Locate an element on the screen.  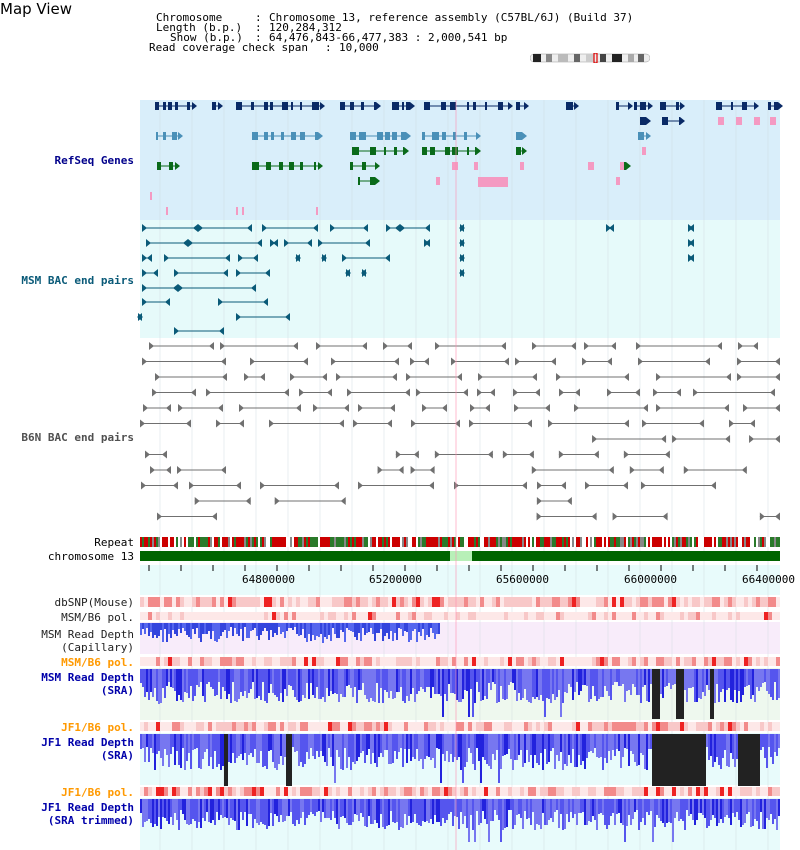
track-label-msm-depth-sra: MSM Read Depth is located at coordinates (87, 677).